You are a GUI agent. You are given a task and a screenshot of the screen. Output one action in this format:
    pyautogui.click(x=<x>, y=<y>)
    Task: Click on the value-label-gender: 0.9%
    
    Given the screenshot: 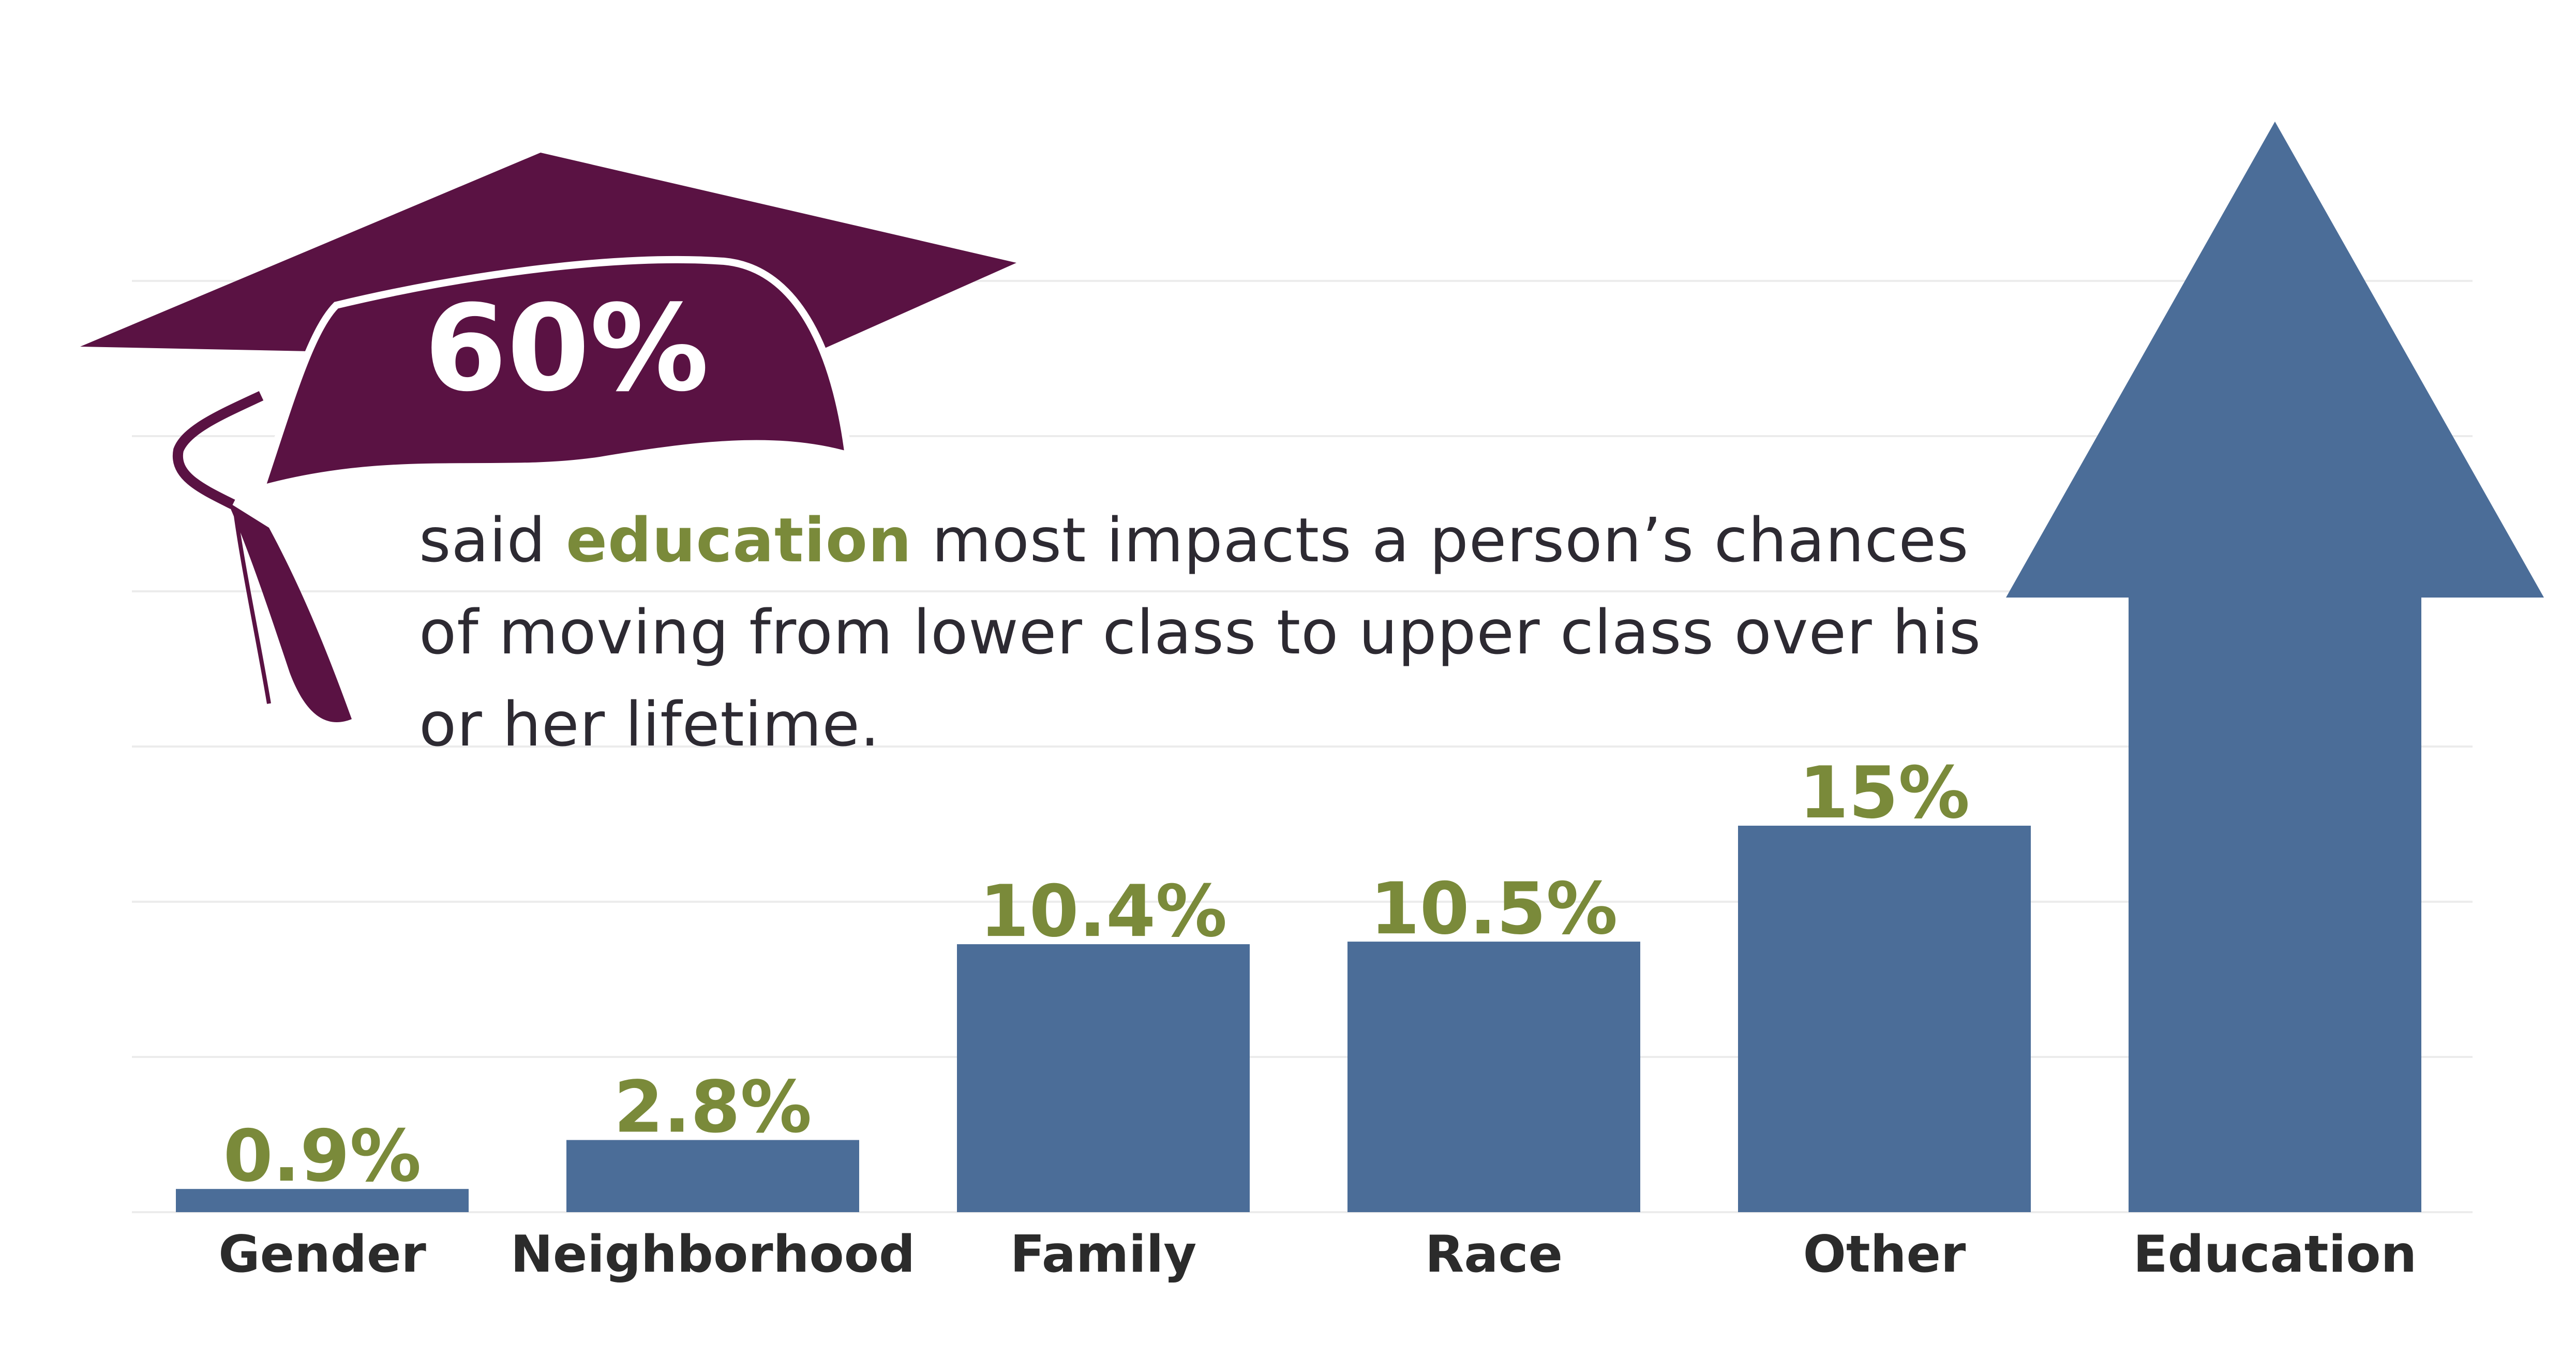 What is the action you would take?
    pyautogui.click(x=322, y=1156)
    